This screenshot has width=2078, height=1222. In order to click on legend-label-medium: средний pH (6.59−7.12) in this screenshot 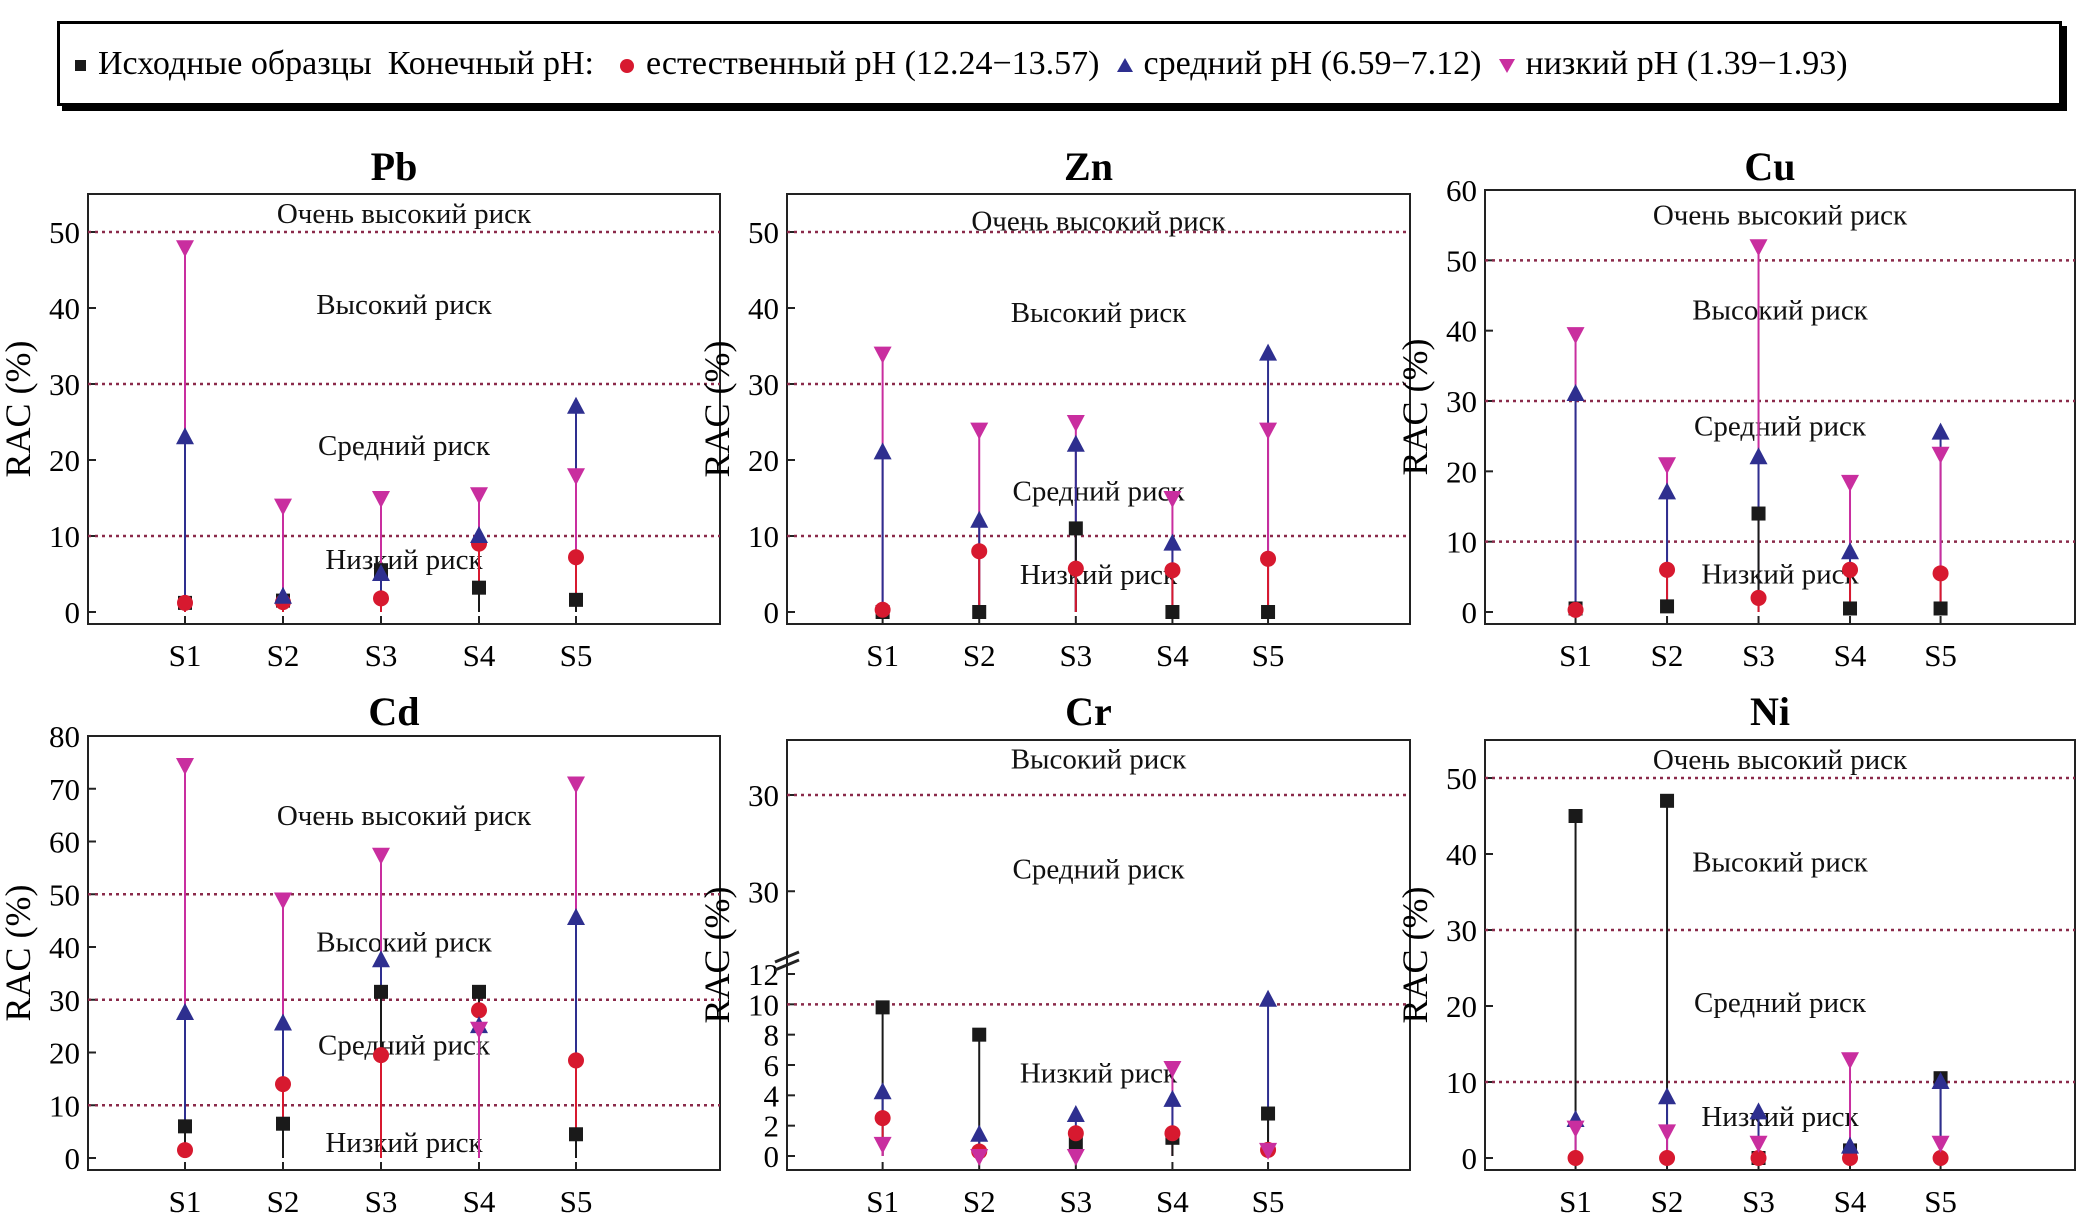, I will do `click(1312, 63)`.